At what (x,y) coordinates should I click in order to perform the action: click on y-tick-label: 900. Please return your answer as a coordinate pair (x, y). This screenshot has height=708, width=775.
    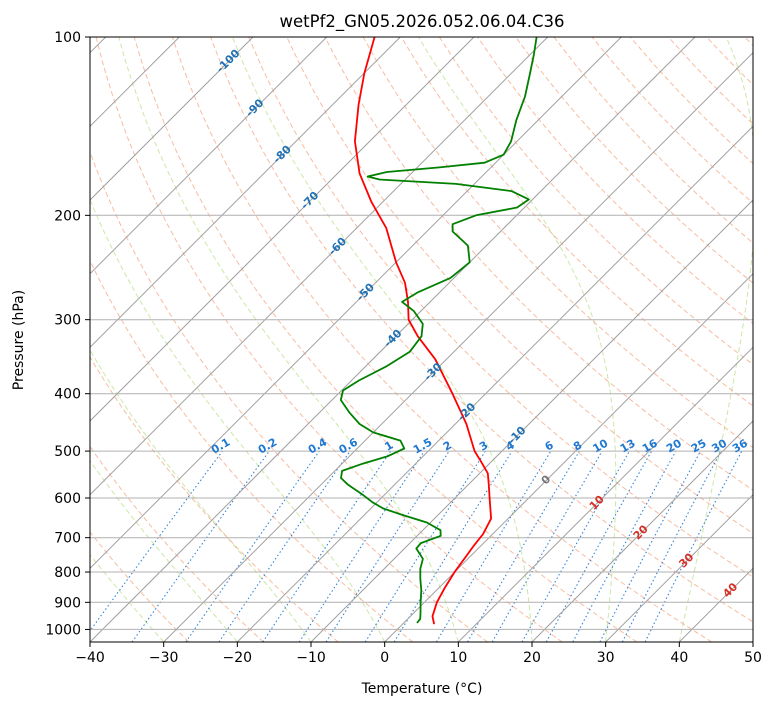
    Looking at the image, I should click on (67, 603).